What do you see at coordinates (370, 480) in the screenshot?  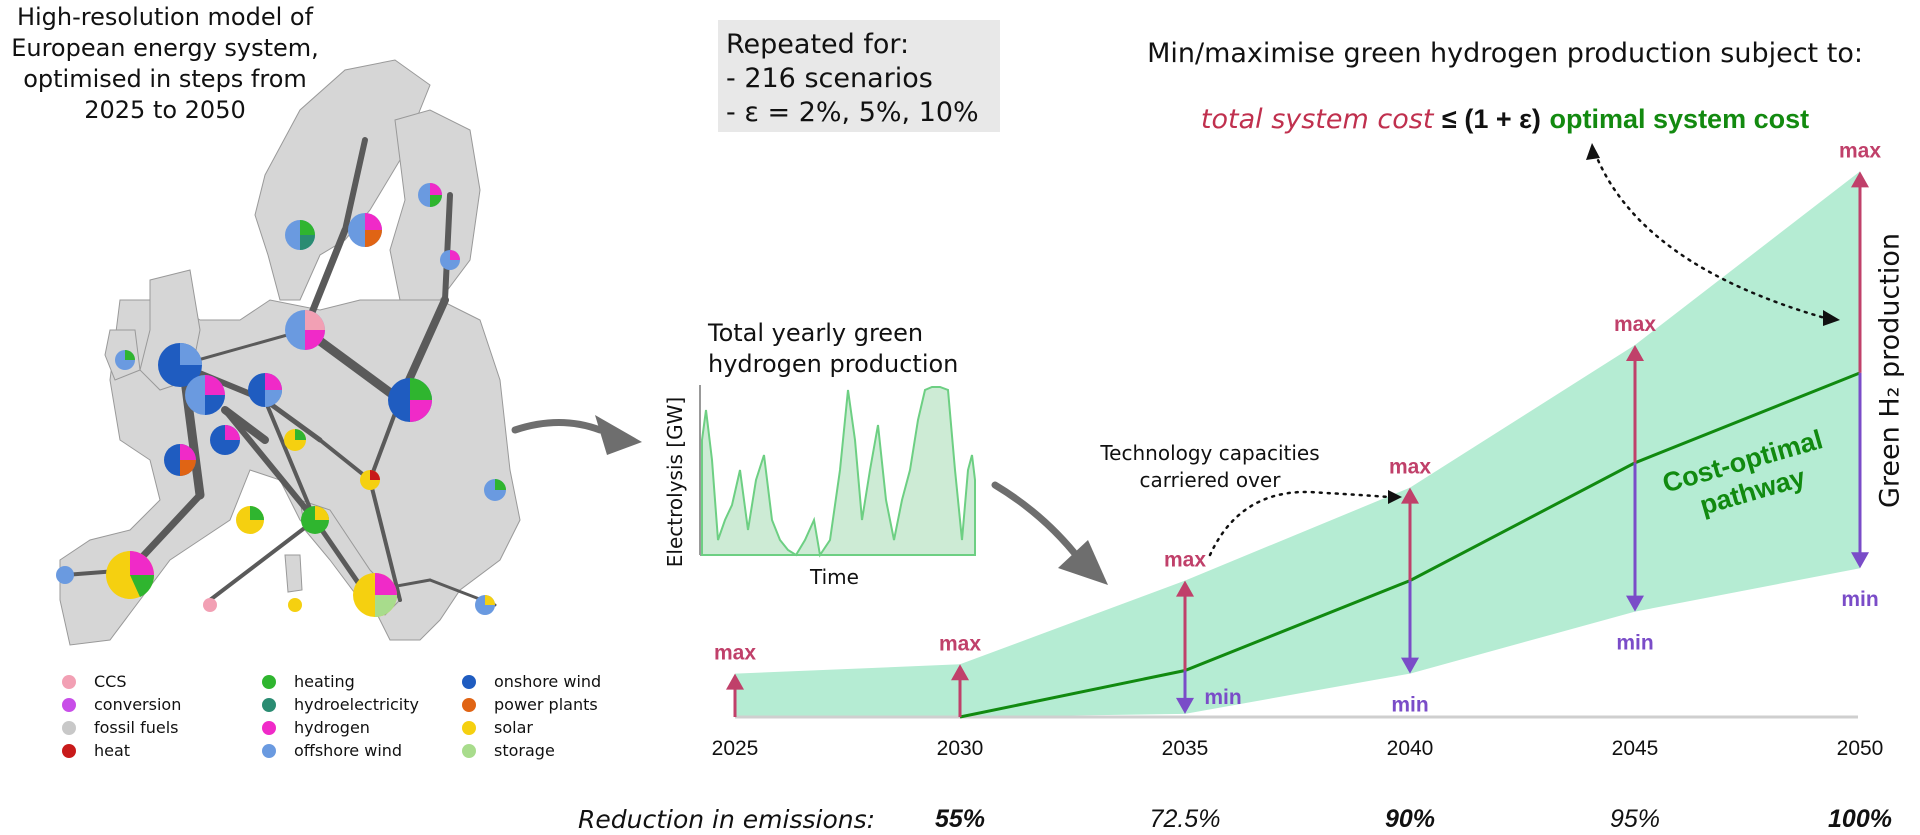 I see `node-balkans` at bounding box center [370, 480].